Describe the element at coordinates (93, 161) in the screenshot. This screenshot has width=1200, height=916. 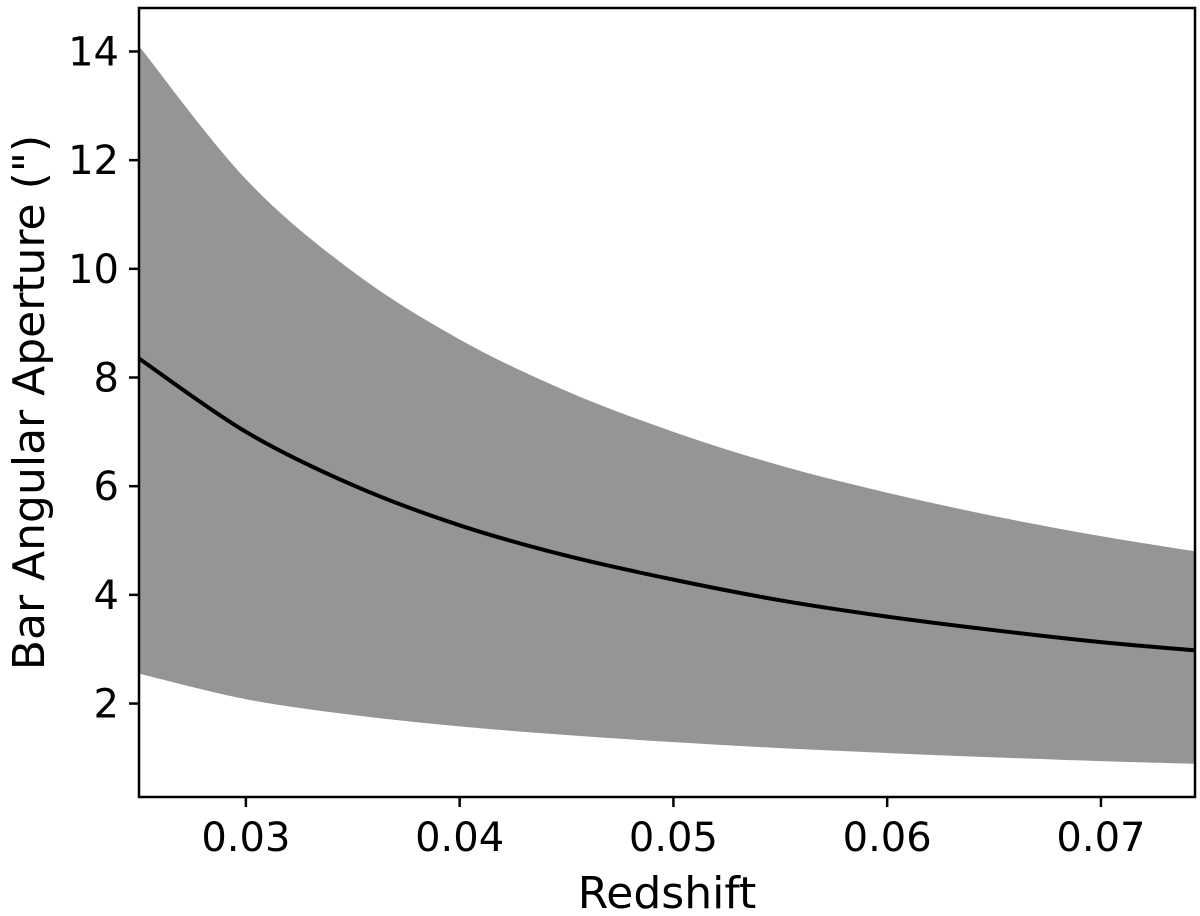
I see `y-tick-label: 12` at that location.